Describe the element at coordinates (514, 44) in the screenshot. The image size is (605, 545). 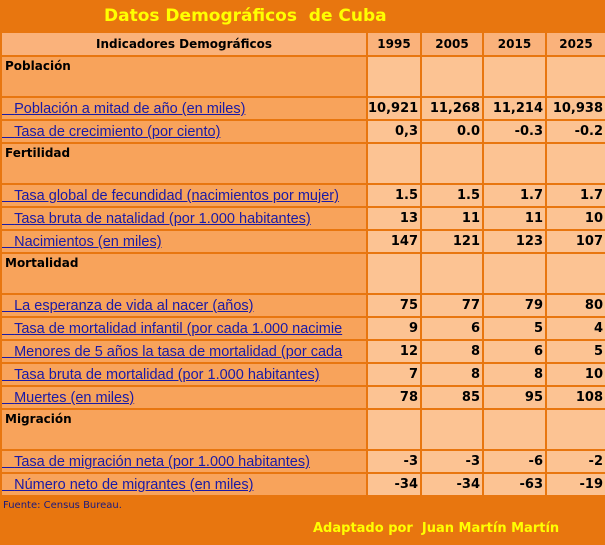
I see `column-header: 2015` at that location.